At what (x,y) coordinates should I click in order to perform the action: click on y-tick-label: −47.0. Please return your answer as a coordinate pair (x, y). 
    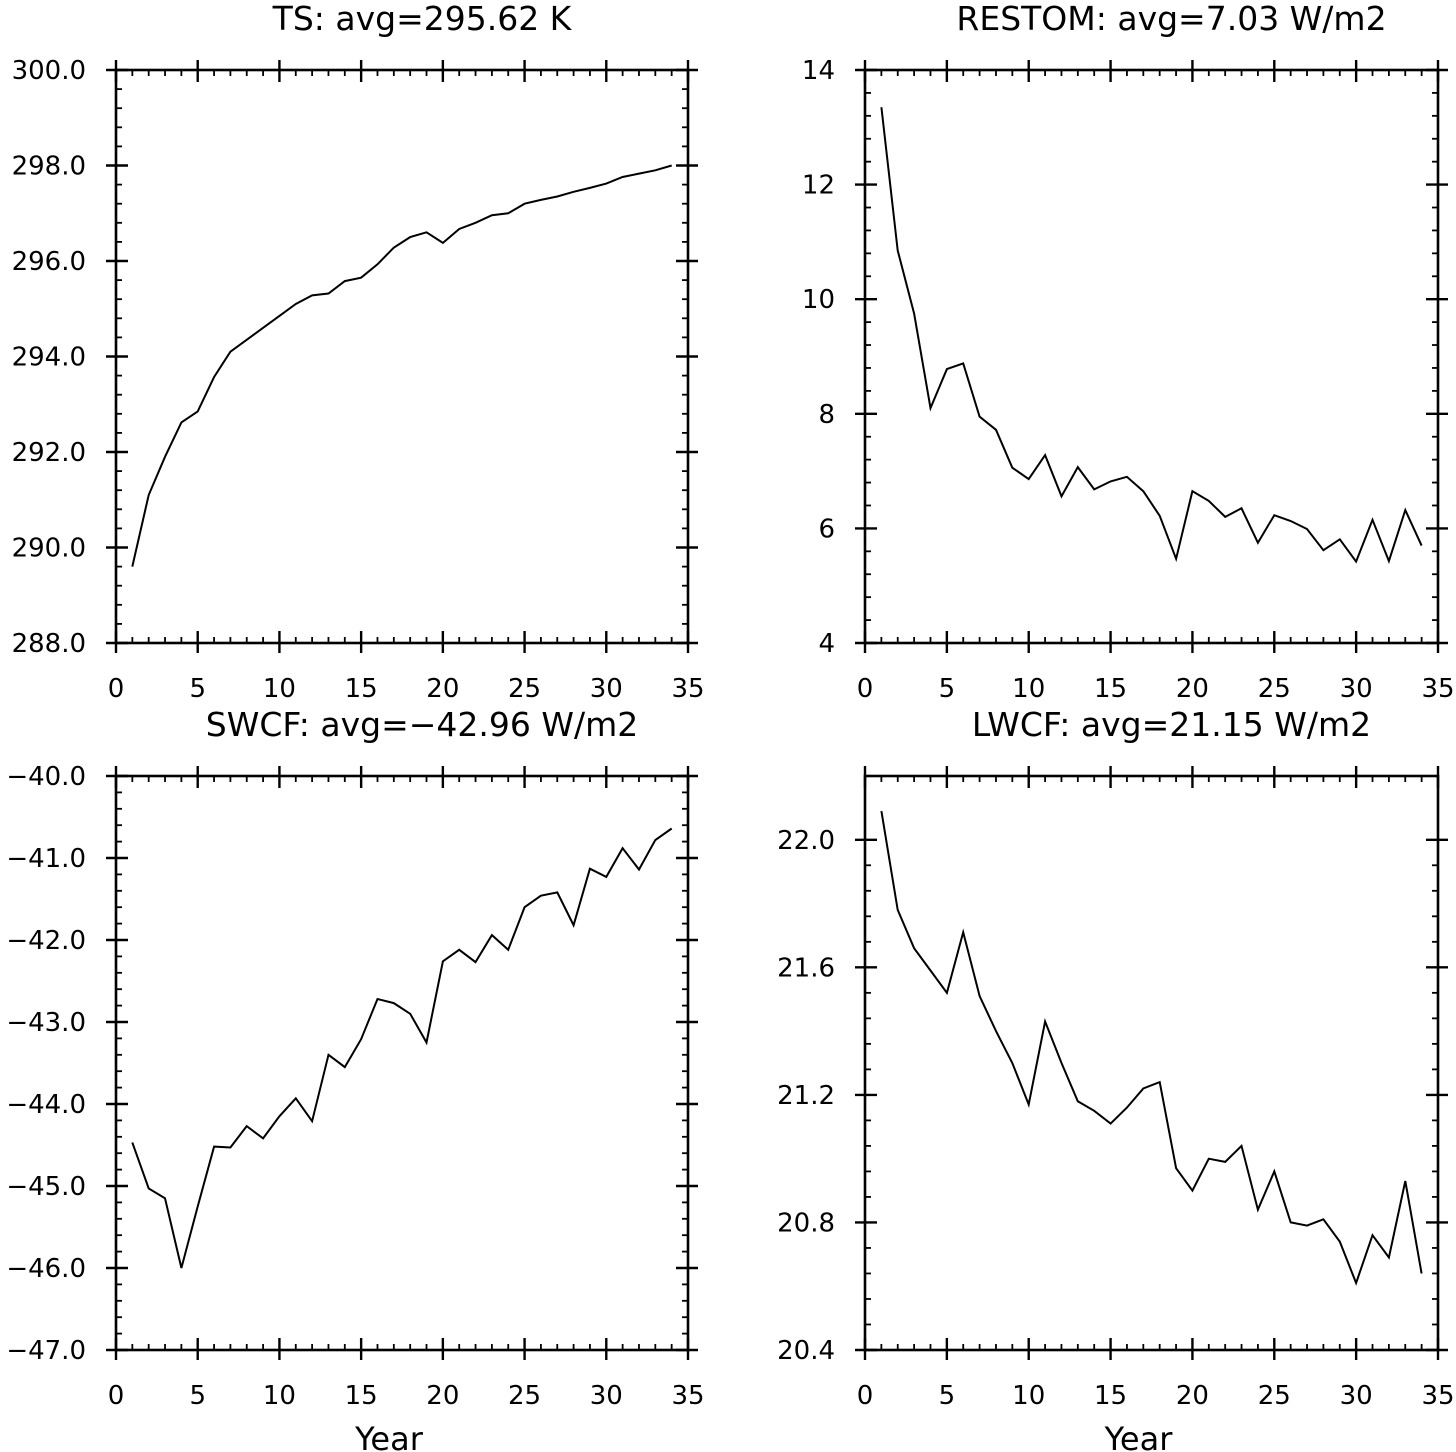
    Looking at the image, I should click on (46, 1351).